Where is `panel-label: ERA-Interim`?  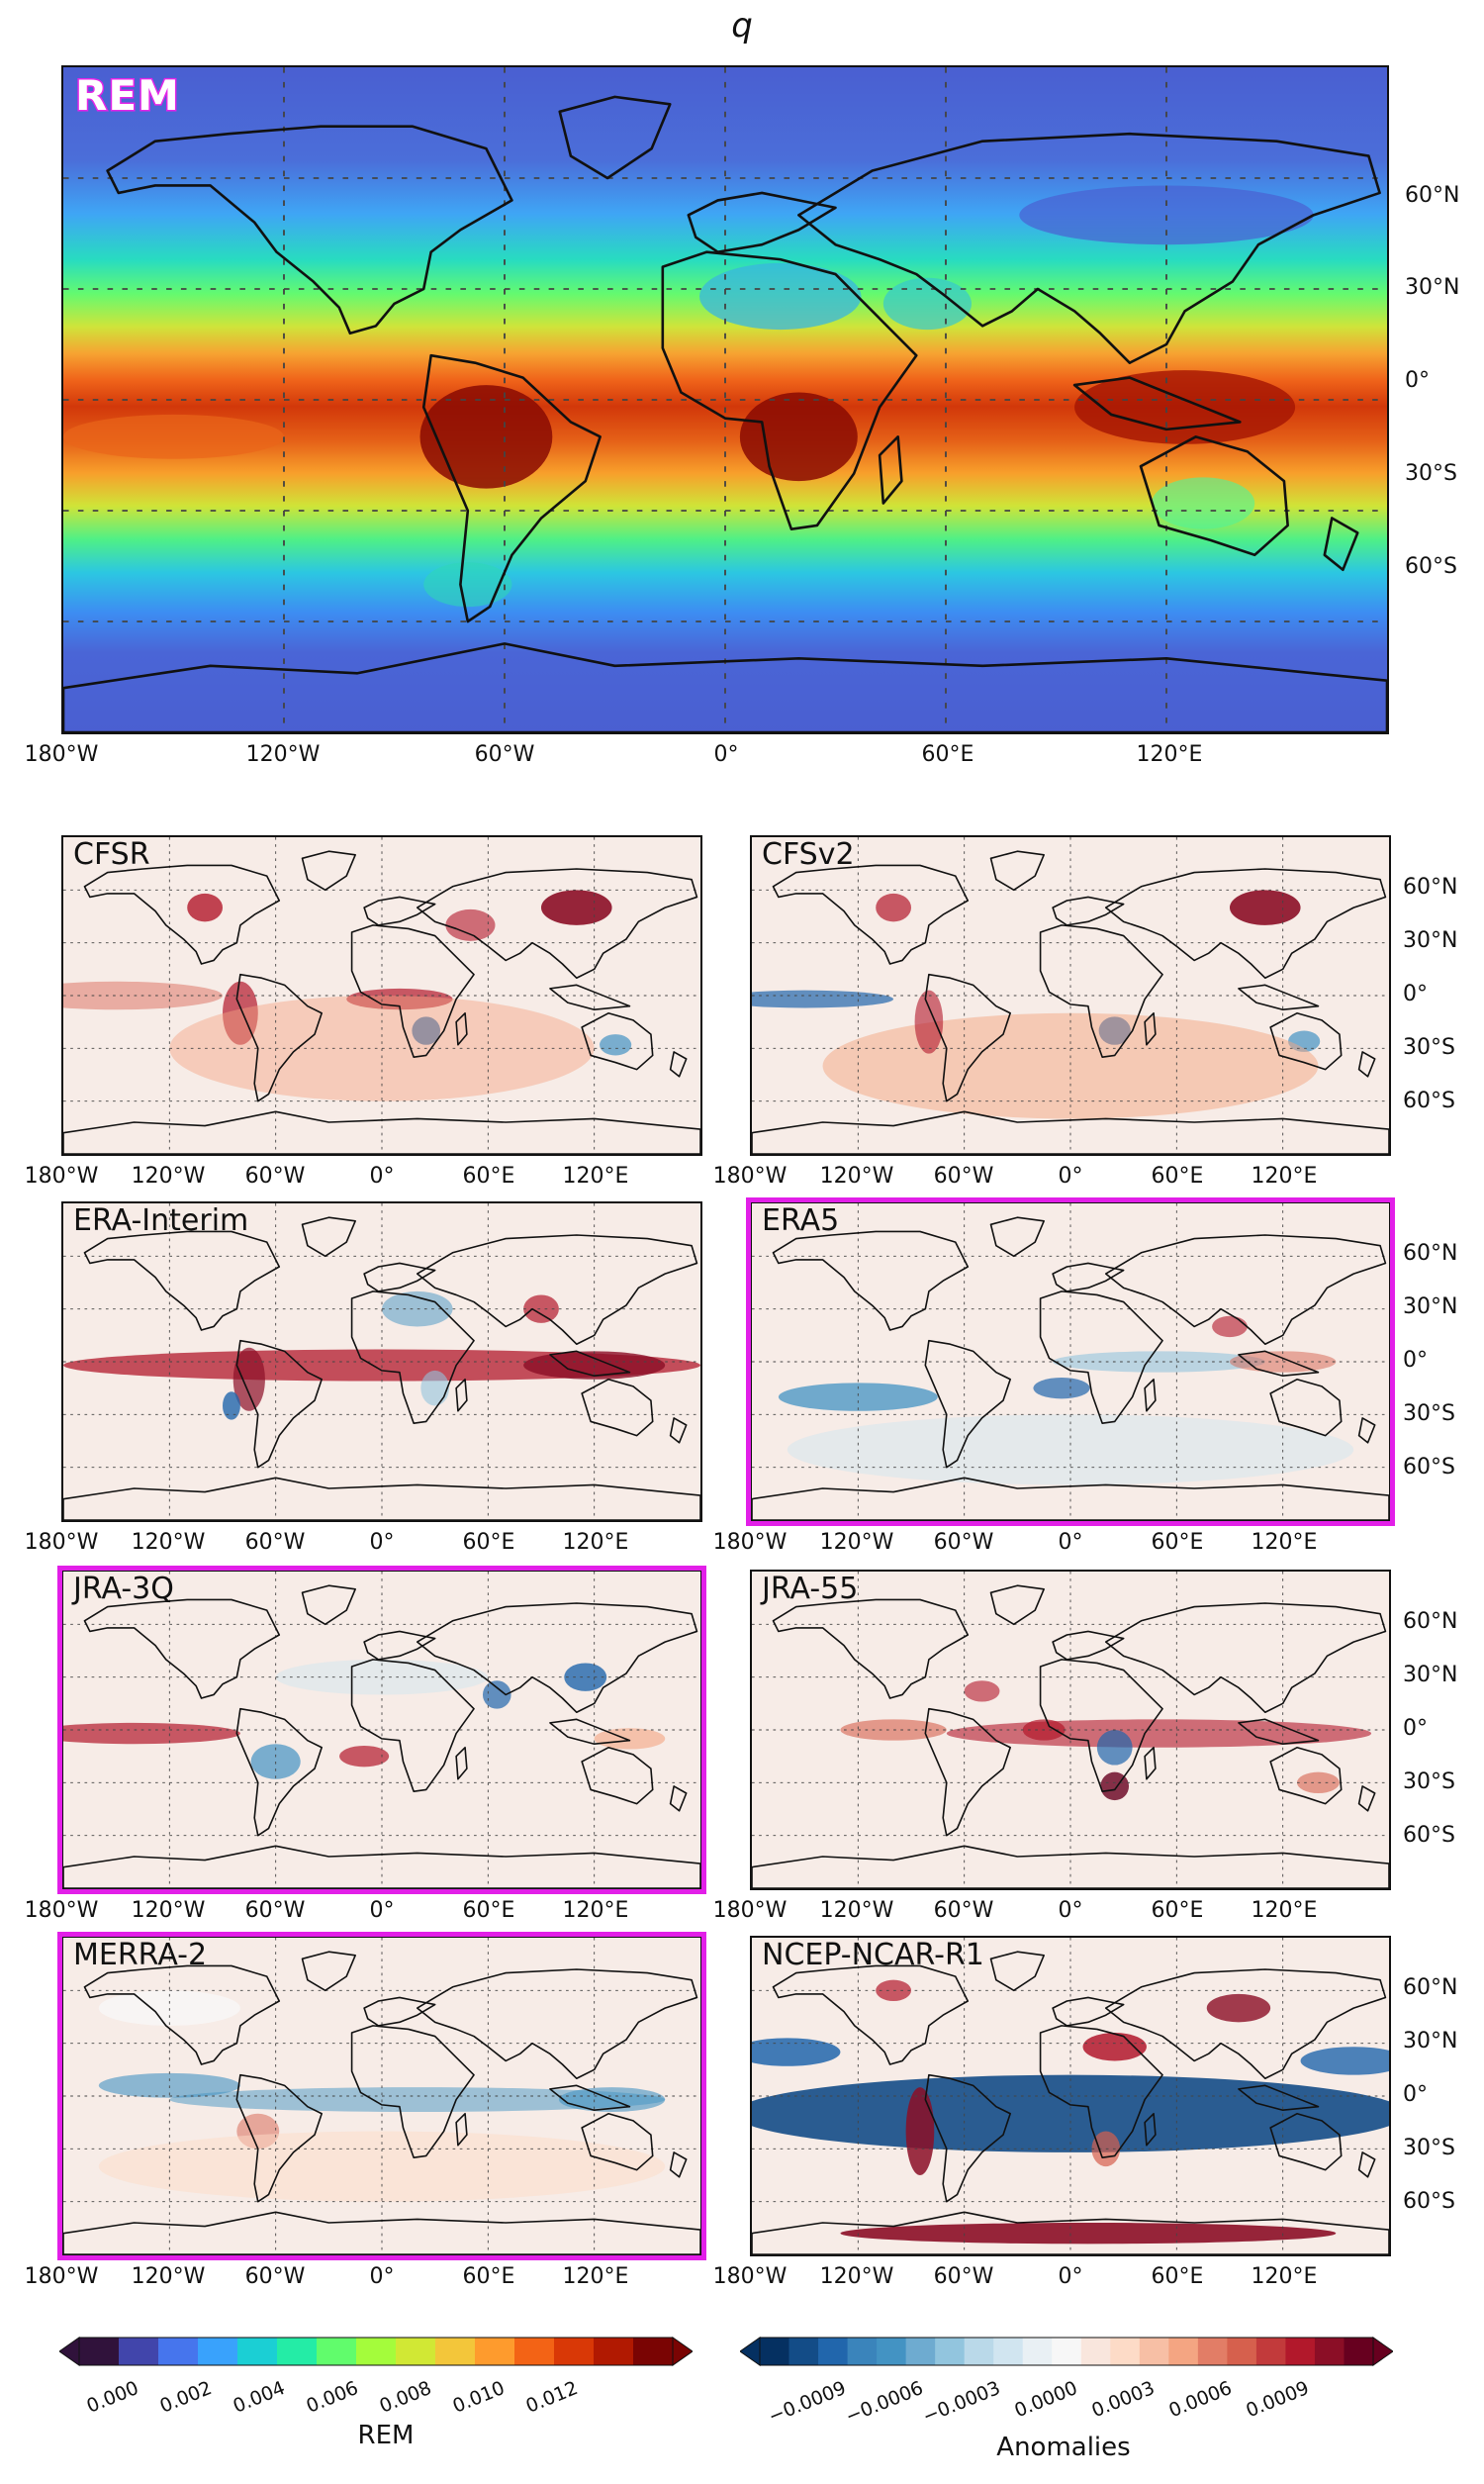 panel-label: ERA-Interim is located at coordinates (161, 1220).